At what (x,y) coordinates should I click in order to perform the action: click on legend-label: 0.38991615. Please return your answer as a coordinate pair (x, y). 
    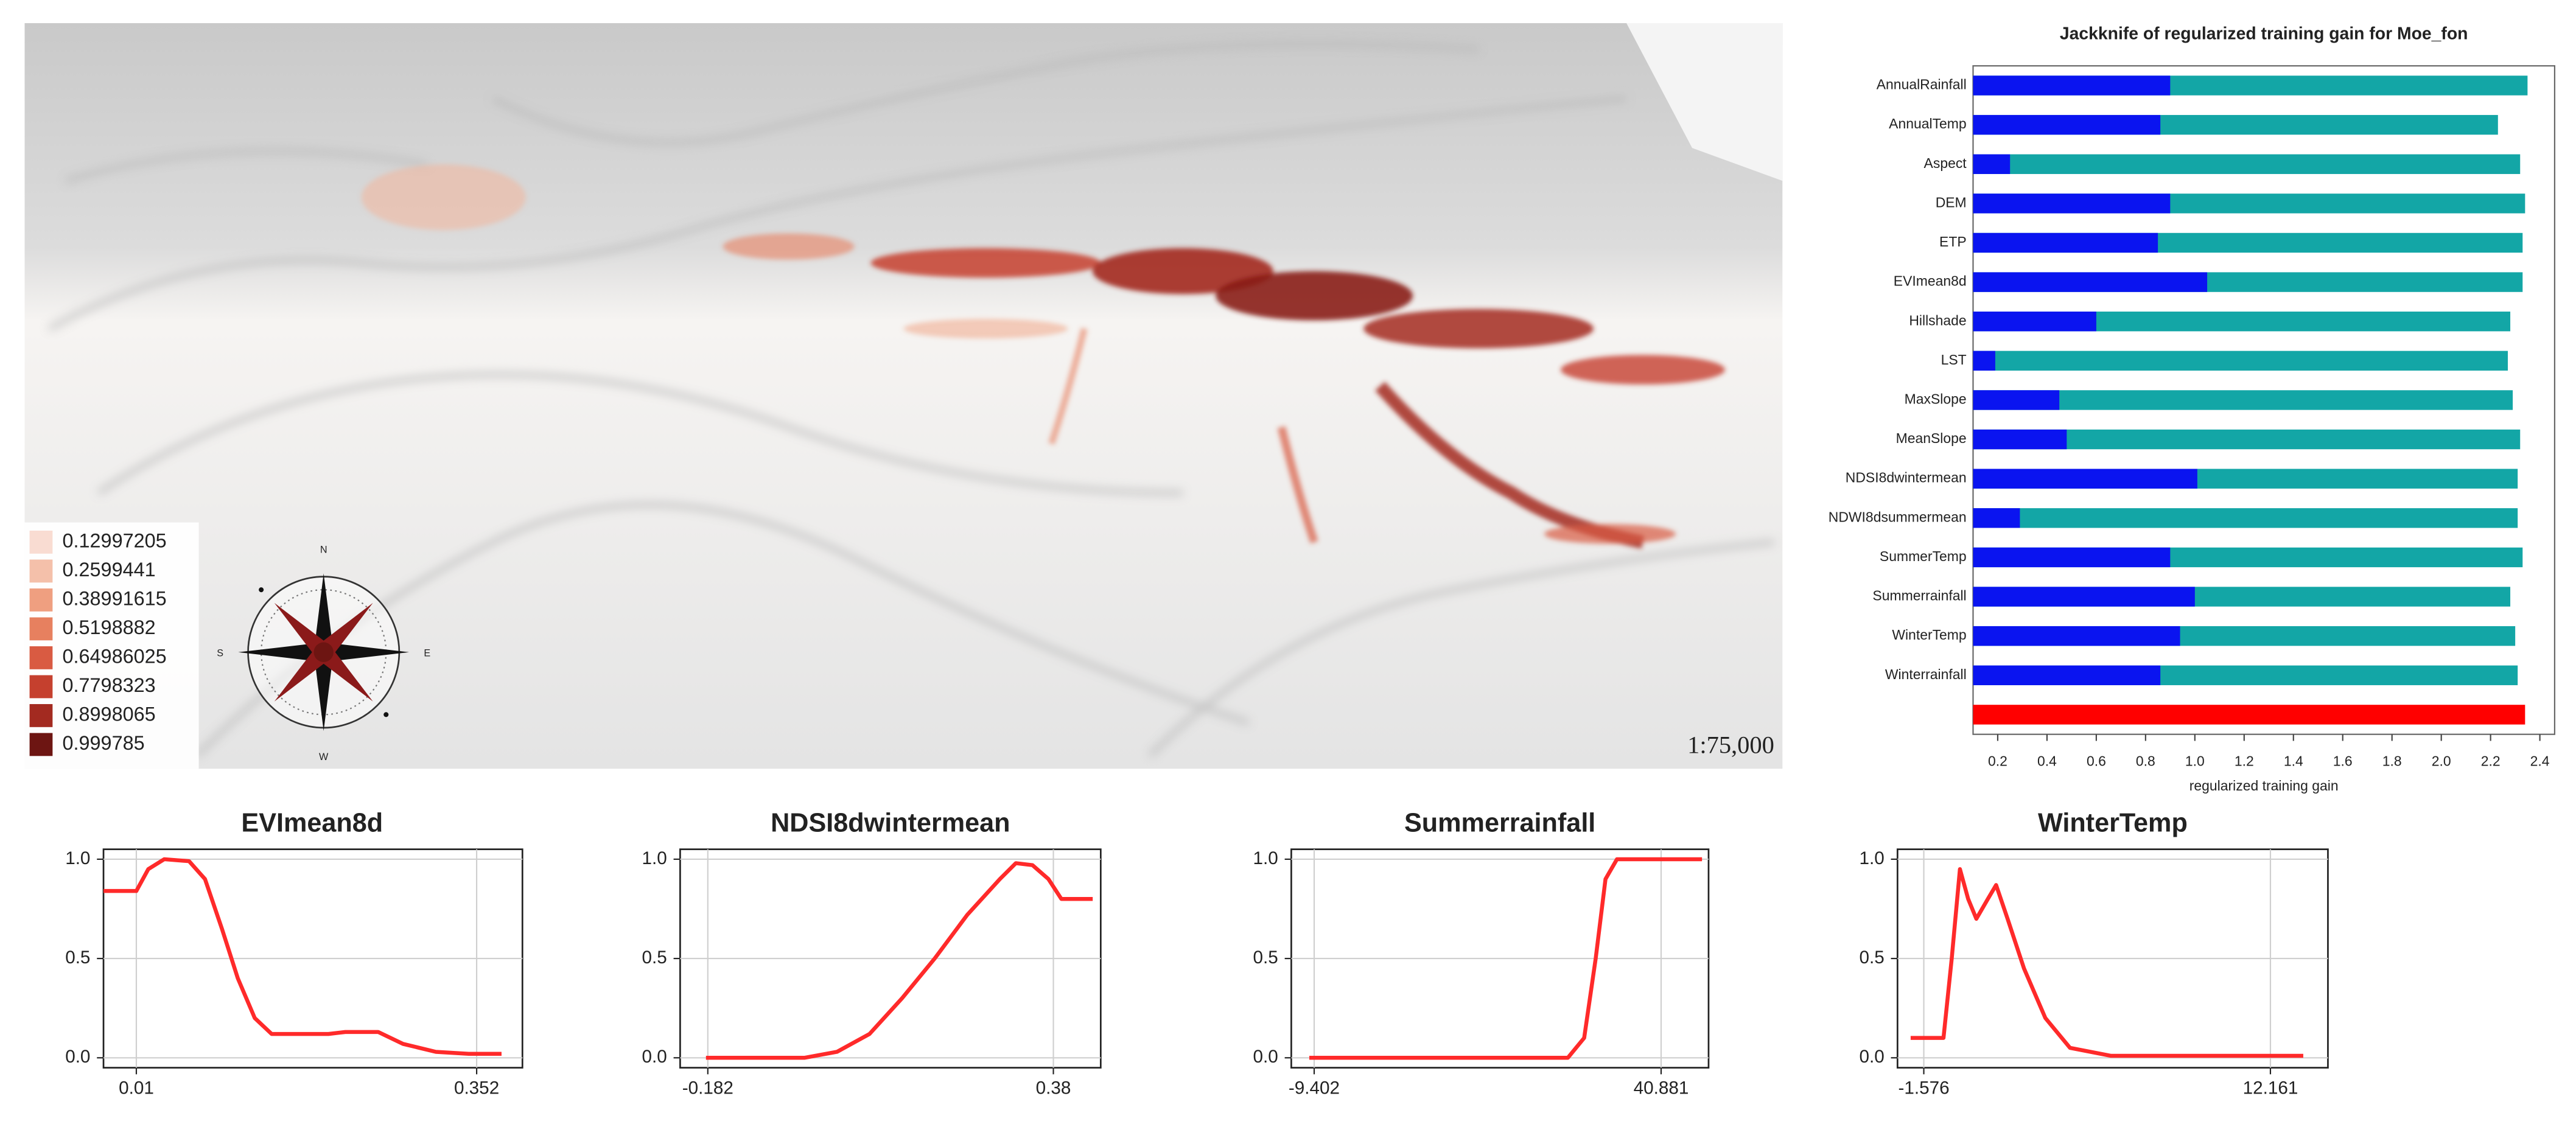
    Looking at the image, I should click on (115, 598).